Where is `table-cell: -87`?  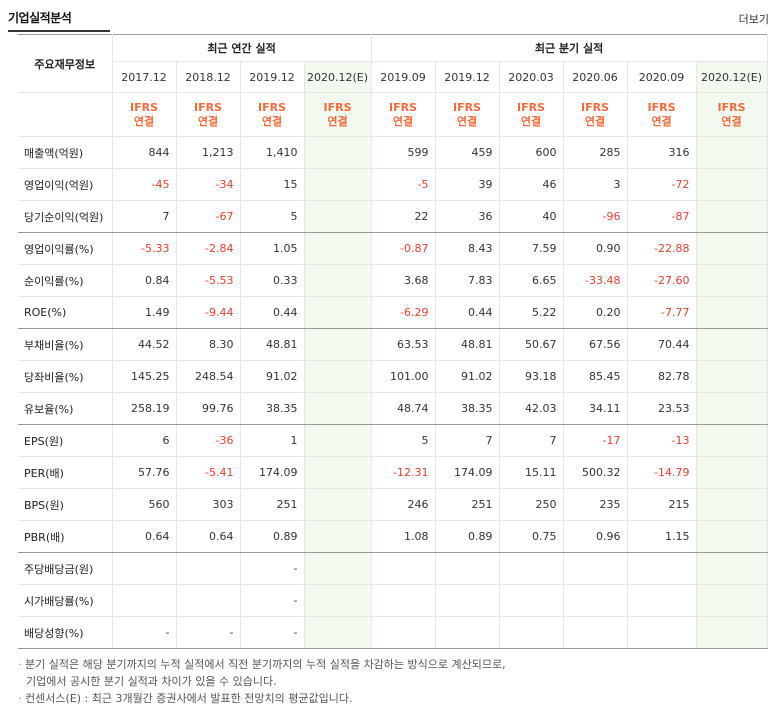
table-cell: -87 is located at coordinates (662, 216).